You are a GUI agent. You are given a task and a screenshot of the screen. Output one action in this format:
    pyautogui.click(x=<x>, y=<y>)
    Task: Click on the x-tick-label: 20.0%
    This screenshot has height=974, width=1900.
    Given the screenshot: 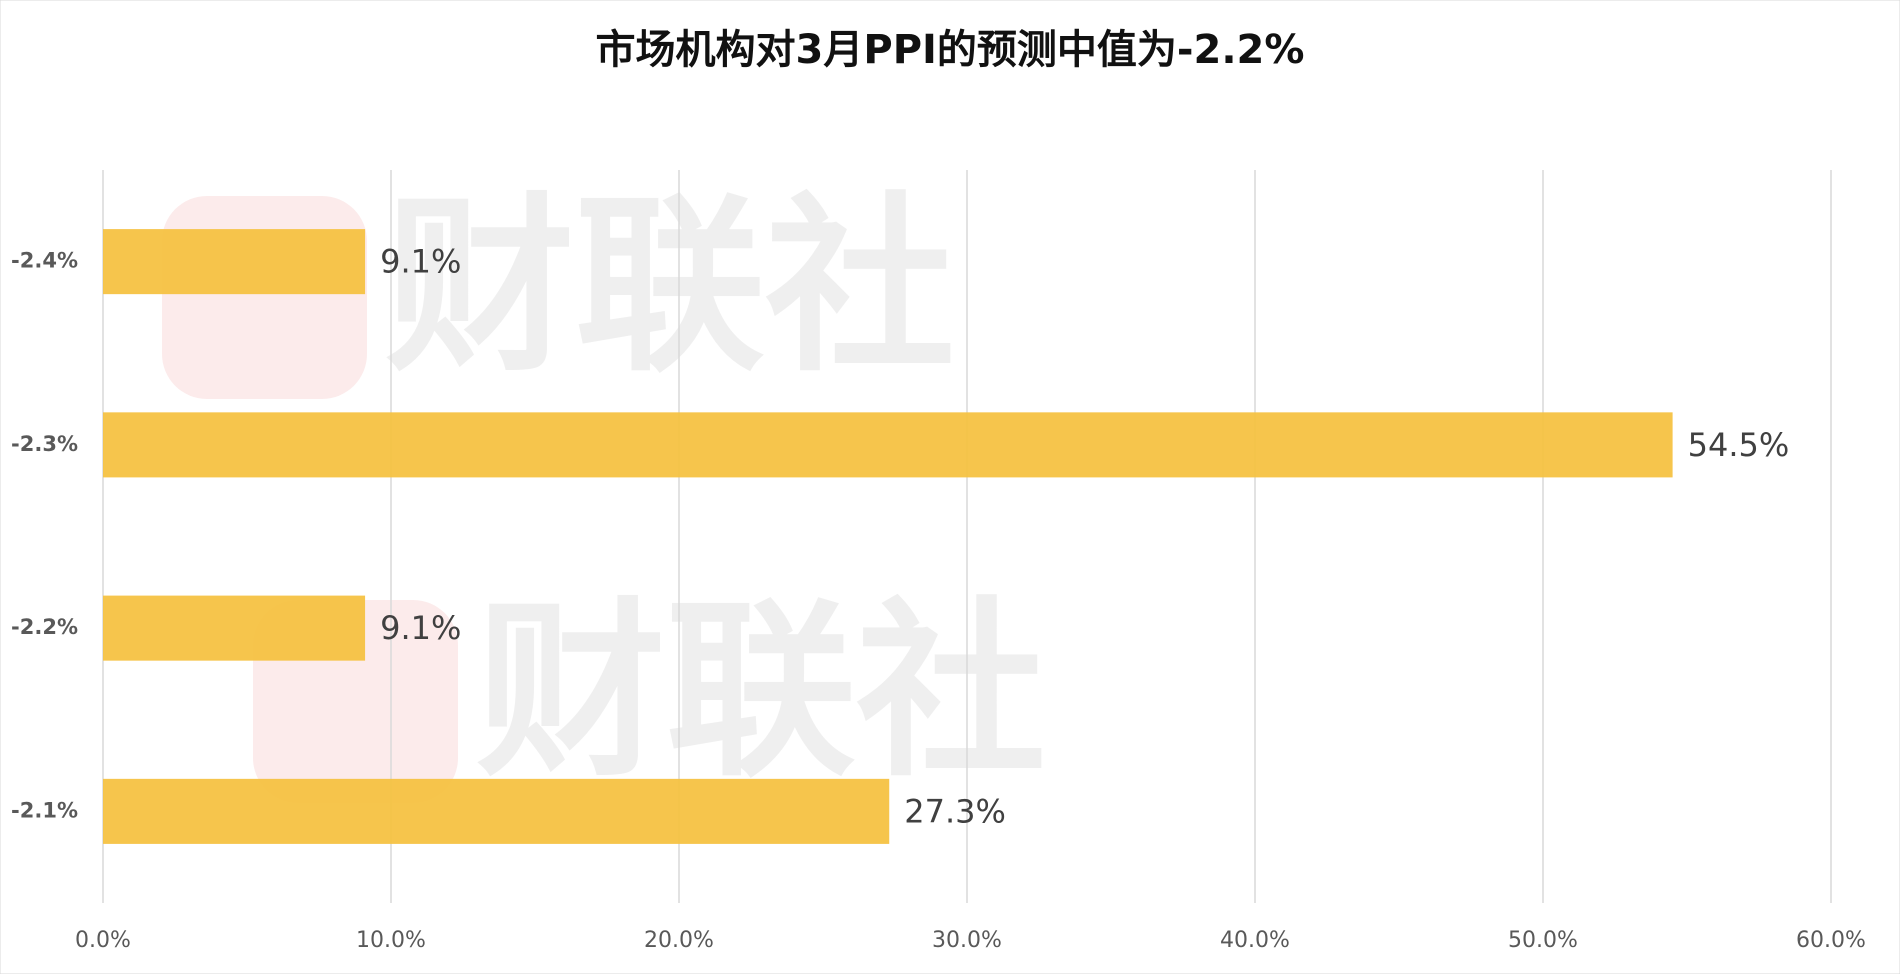 What is the action you would take?
    pyautogui.click(x=679, y=940)
    